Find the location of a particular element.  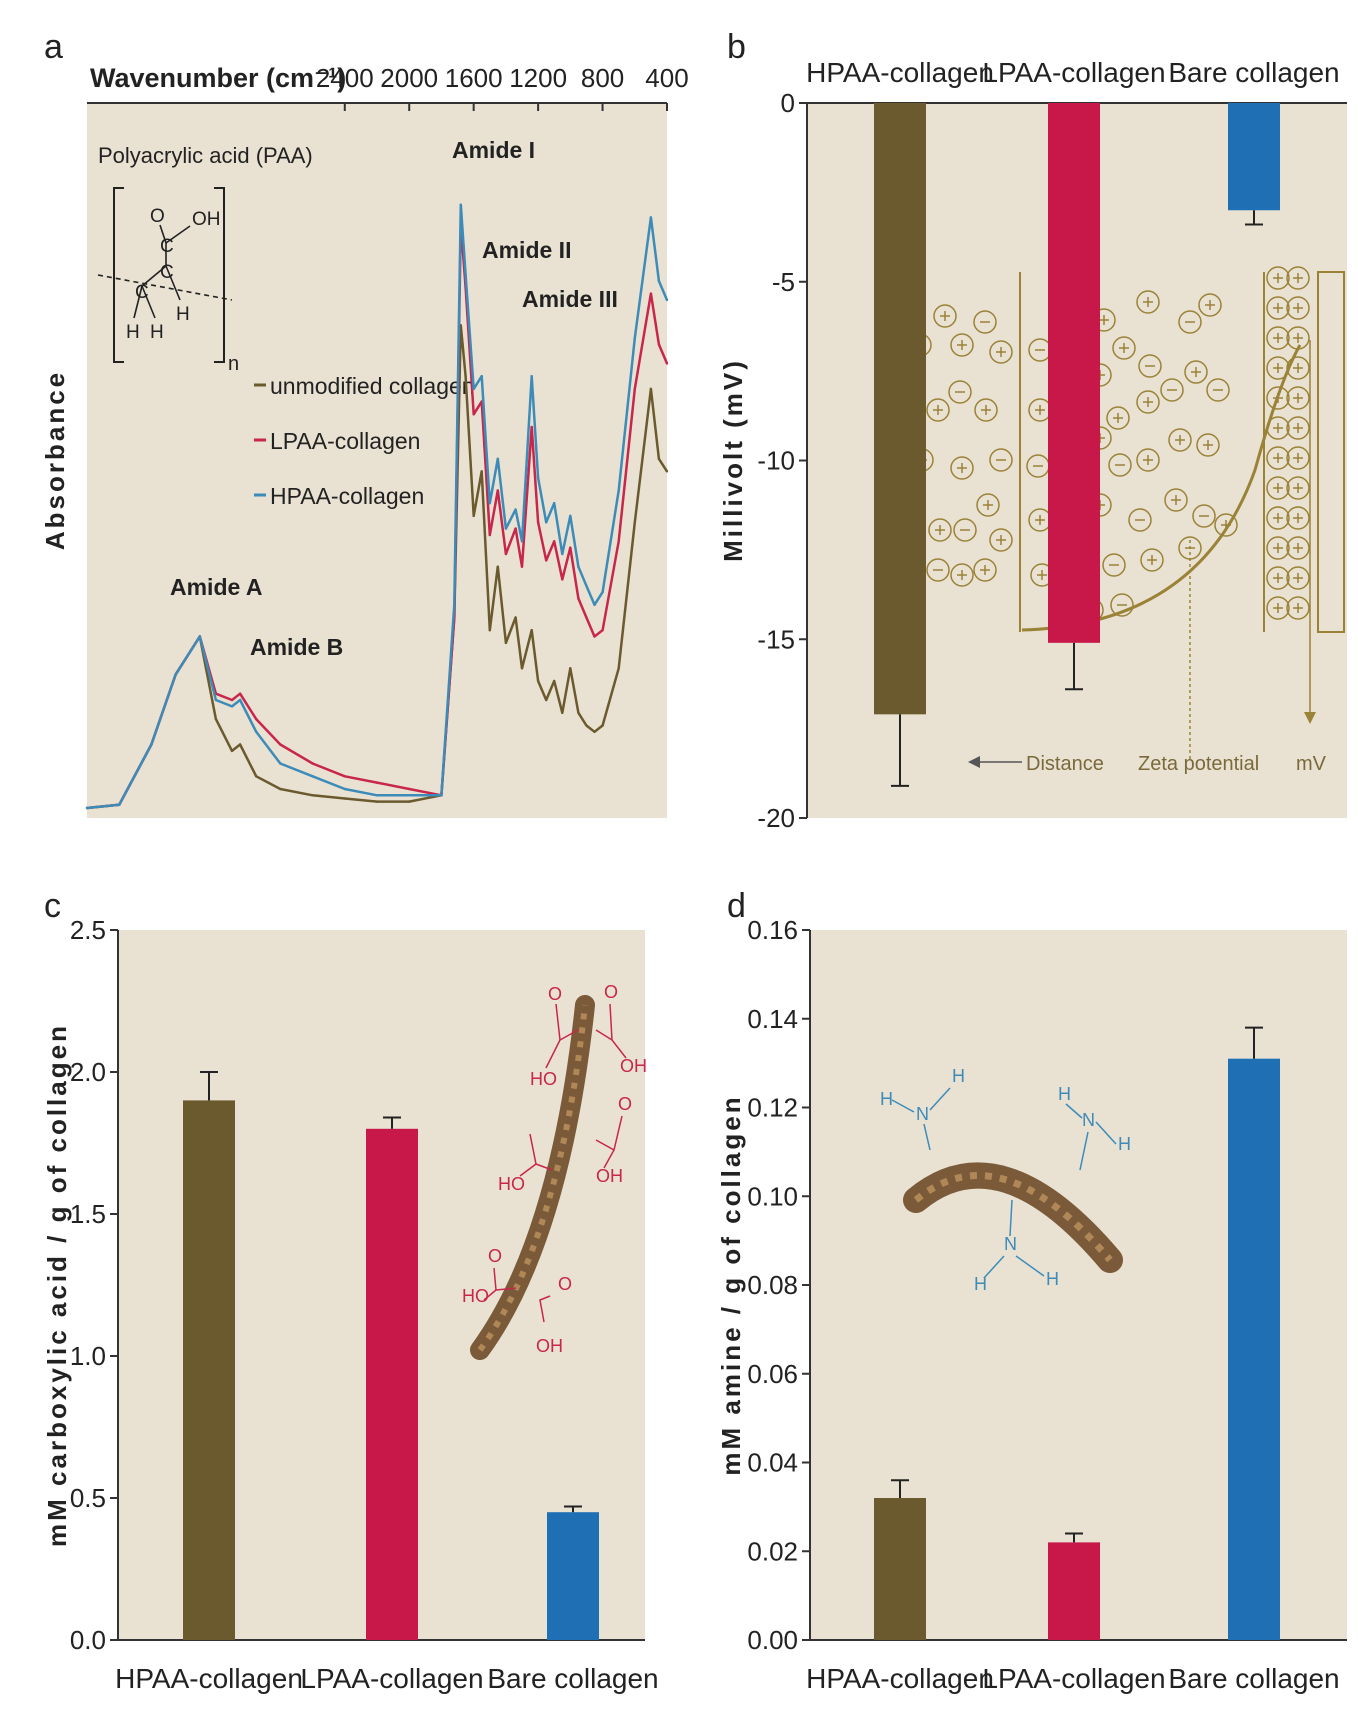

annotation-amide-i: Amide I is located at coordinates (493, 150).